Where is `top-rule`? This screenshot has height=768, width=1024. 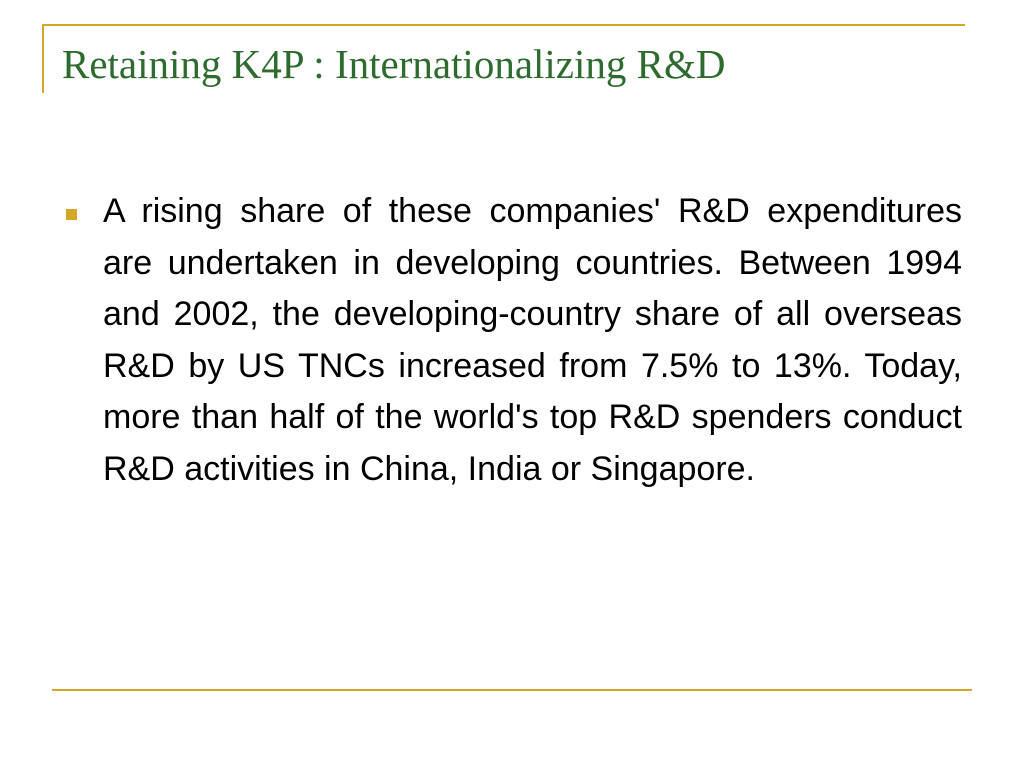 top-rule is located at coordinates (503, 25).